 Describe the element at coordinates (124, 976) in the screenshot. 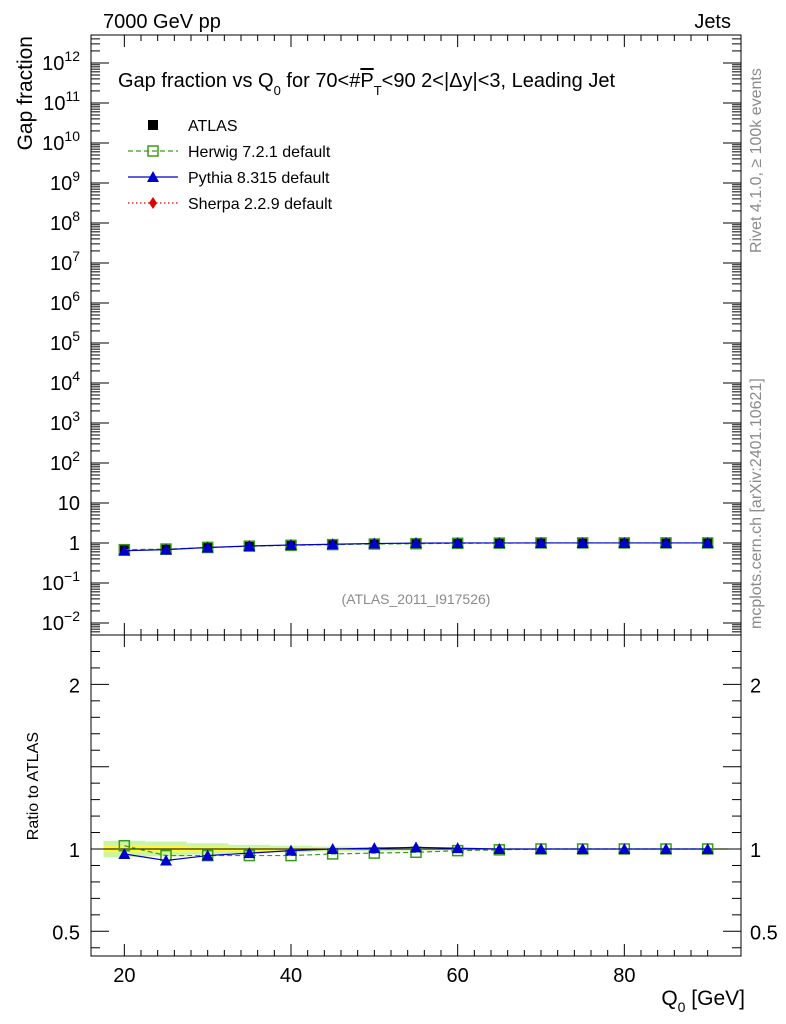

I see `x-tick-label: 20` at that location.